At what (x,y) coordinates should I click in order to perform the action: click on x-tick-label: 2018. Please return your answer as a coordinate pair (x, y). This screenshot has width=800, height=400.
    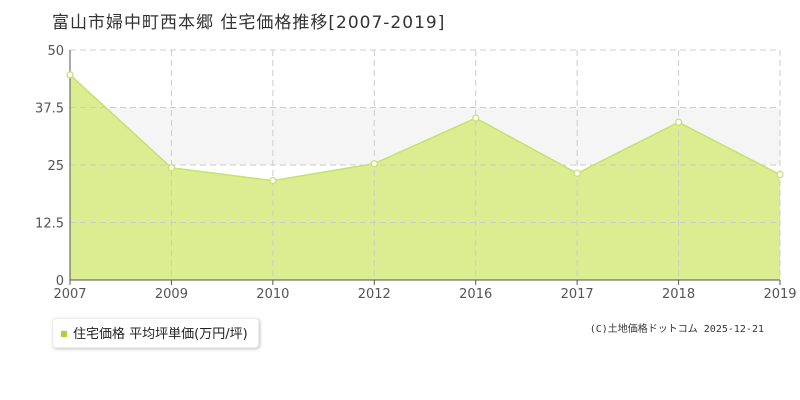
    Looking at the image, I should click on (678, 294).